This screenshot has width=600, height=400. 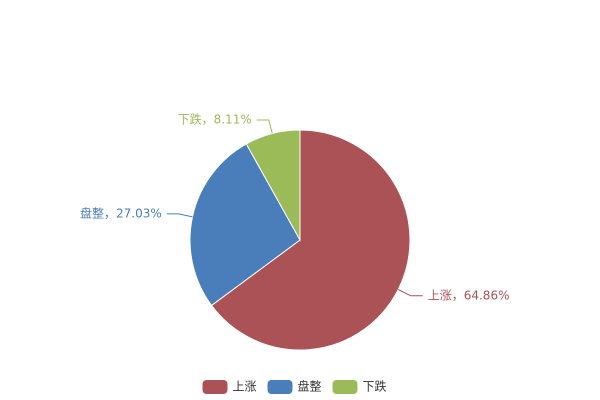 I want to click on legend-label: 盘整, so click(x=310, y=386).